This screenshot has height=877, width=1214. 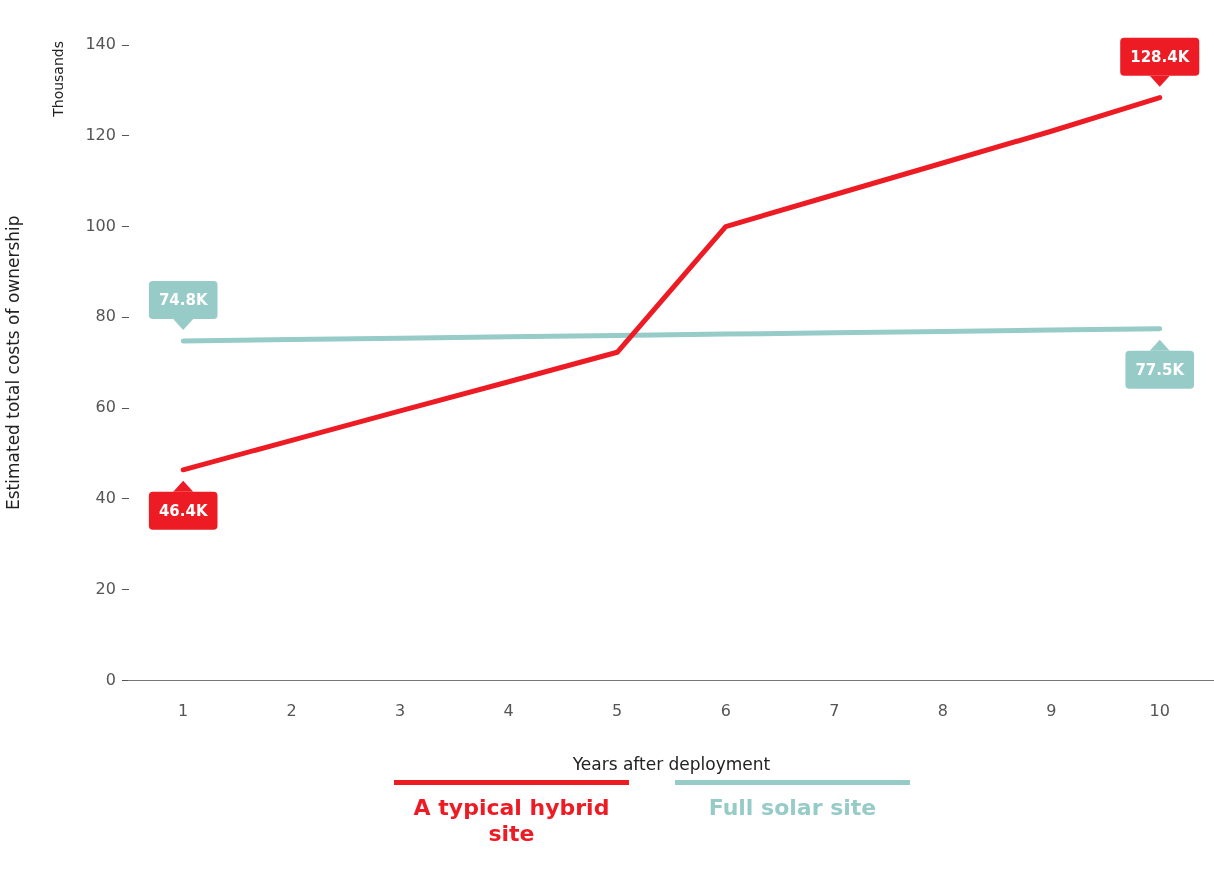 I want to click on y-tick-label: 140, so click(x=100, y=44).